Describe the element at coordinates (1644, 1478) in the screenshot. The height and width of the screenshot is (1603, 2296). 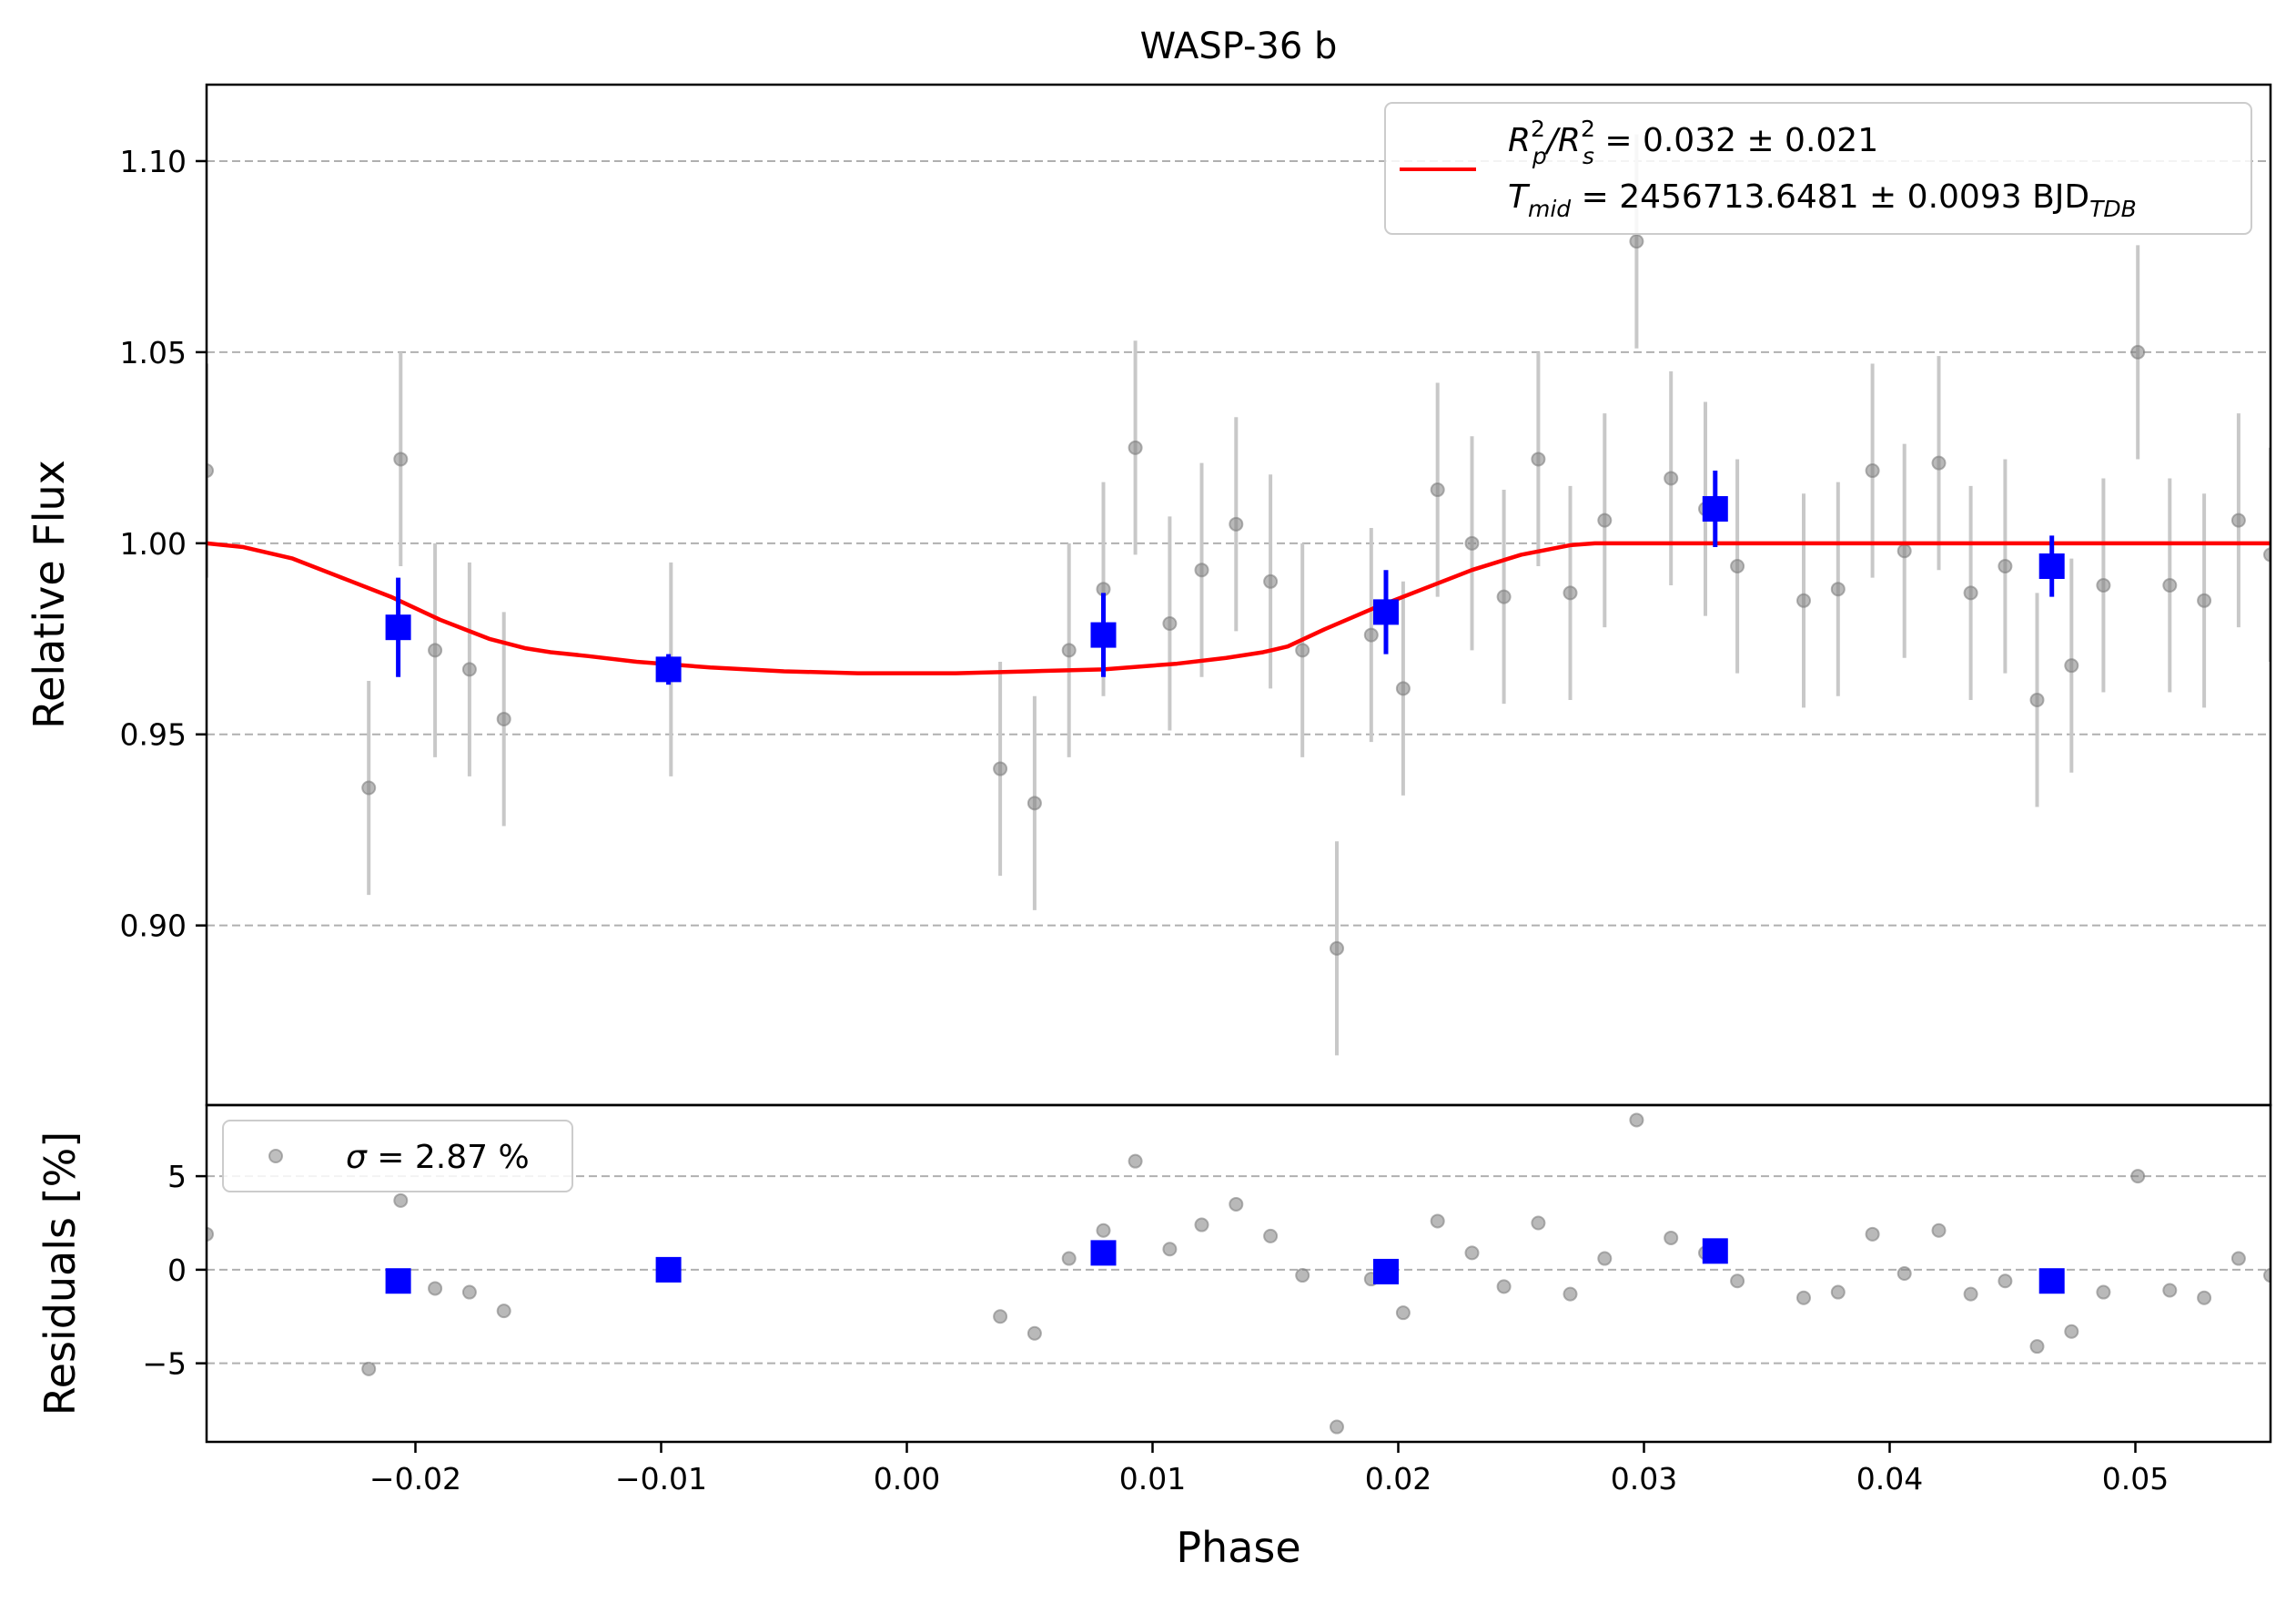
I see `x-tick-label: 0.03` at that location.